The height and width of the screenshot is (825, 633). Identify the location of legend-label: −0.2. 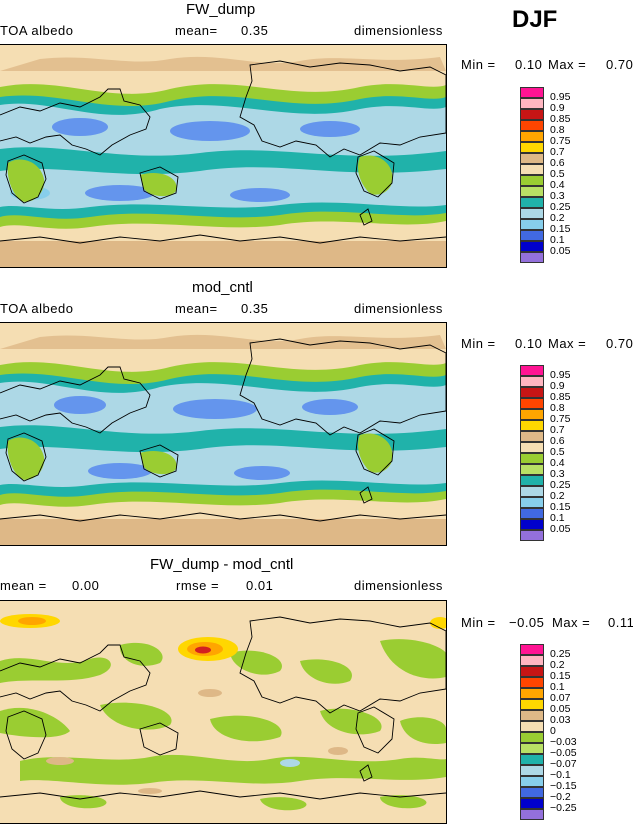
(560, 797).